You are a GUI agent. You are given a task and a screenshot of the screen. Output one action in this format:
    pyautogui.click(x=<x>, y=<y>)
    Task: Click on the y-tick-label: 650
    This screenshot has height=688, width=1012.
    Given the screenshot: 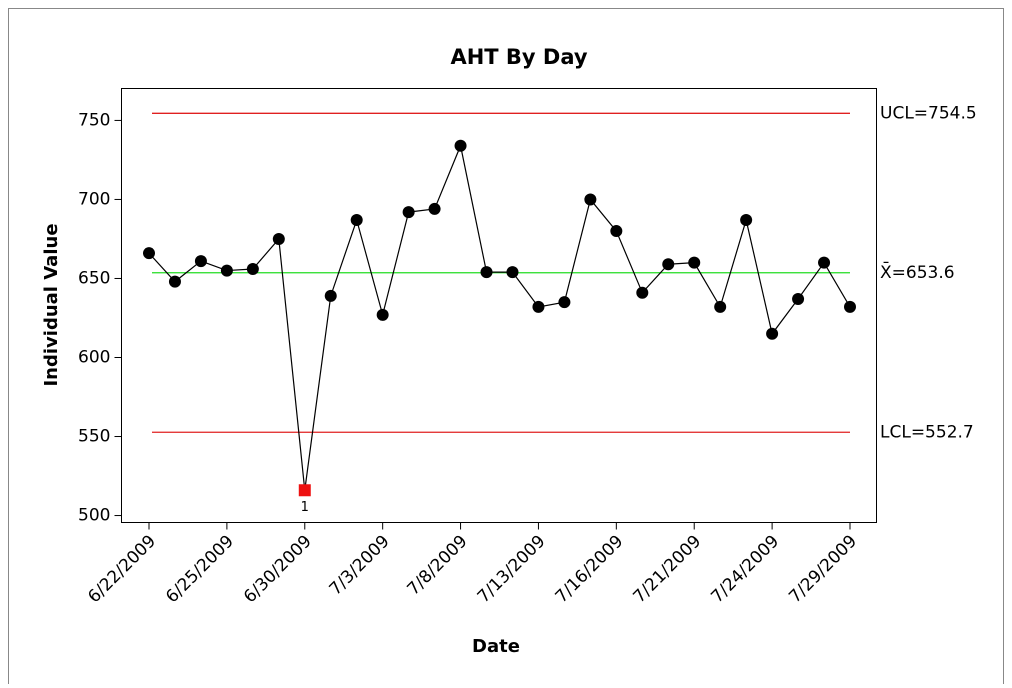 What is the action you would take?
    pyautogui.click(x=94, y=278)
    